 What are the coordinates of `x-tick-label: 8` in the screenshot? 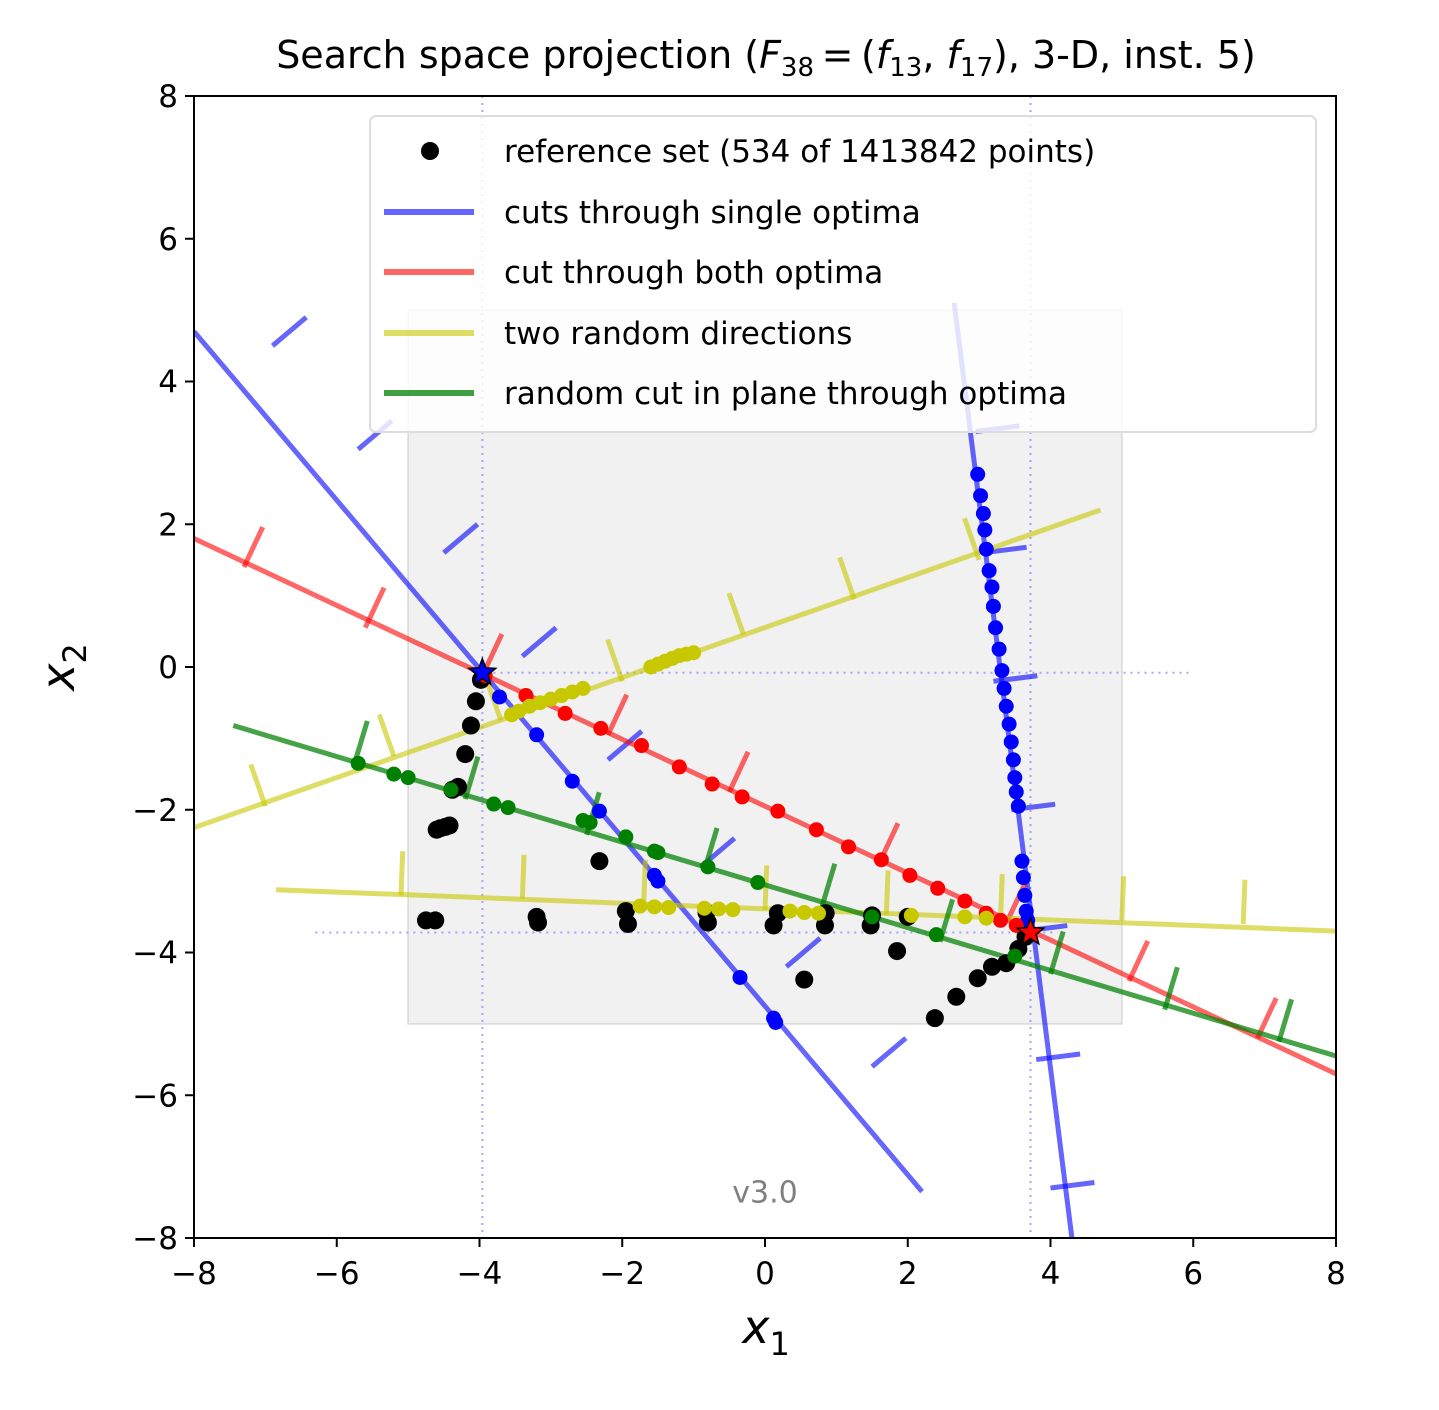 It's located at (1336, 1274).